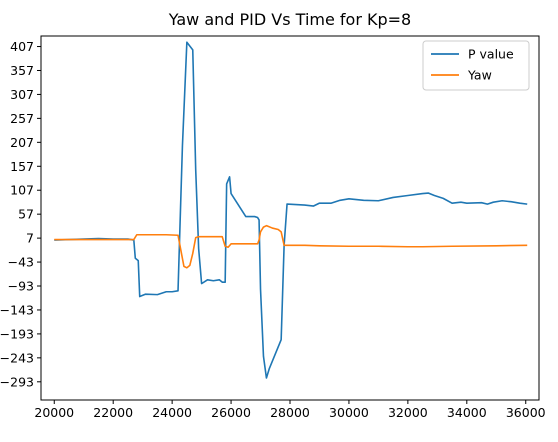 The width and height of the screenshot is (558, 442). I want to click on x-tick-label: 36000, so click(526, 412).